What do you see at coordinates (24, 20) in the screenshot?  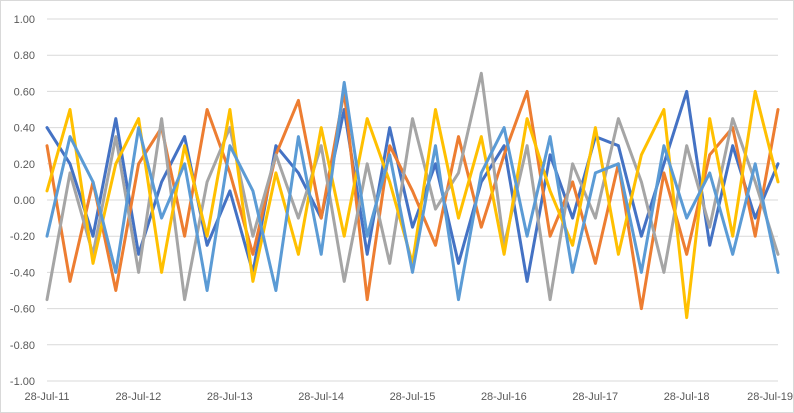 I see `y-tick-label: 1.00` at bounding box center [24, 20].